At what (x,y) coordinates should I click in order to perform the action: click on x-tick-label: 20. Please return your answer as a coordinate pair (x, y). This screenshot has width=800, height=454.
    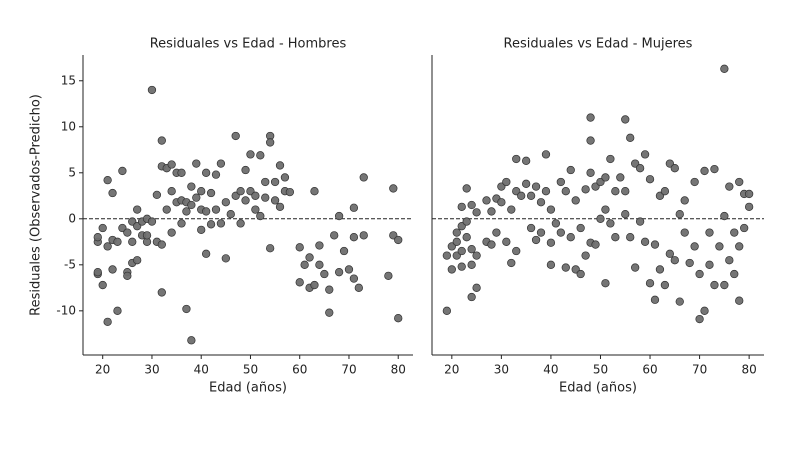
    Looking at the image, I should click on (451, 370).